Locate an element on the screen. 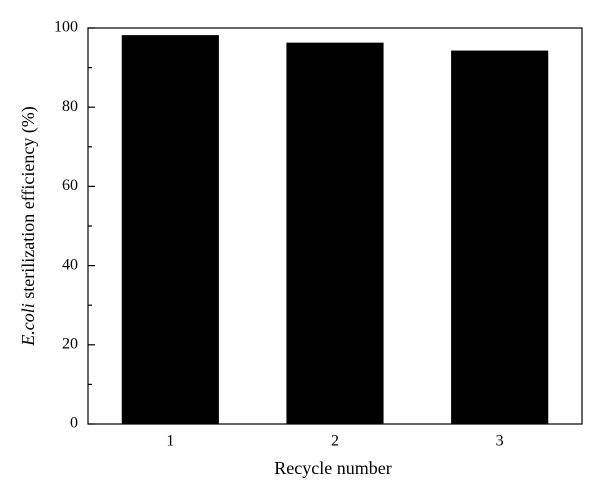  x-tick-label: 2 is located at coordinates (335, 441).